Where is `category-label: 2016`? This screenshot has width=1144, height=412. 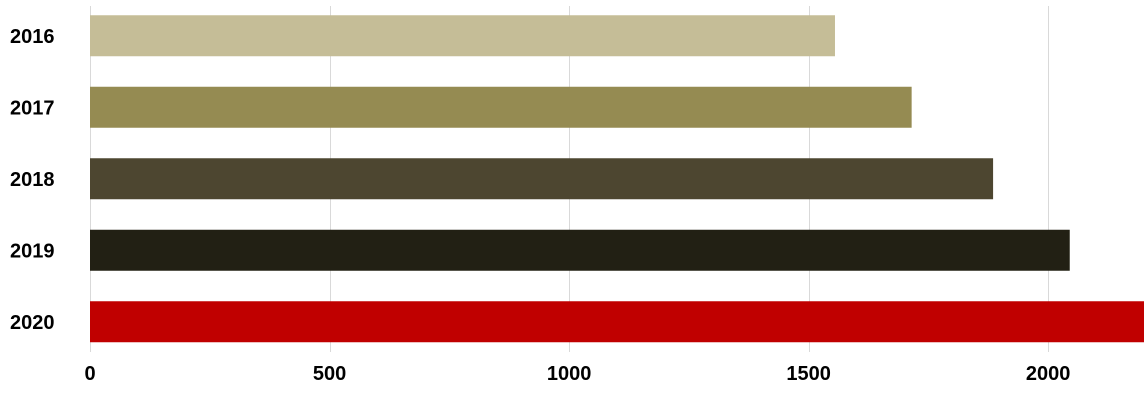 category-label: 2016 is located at coordinates (32, 37).